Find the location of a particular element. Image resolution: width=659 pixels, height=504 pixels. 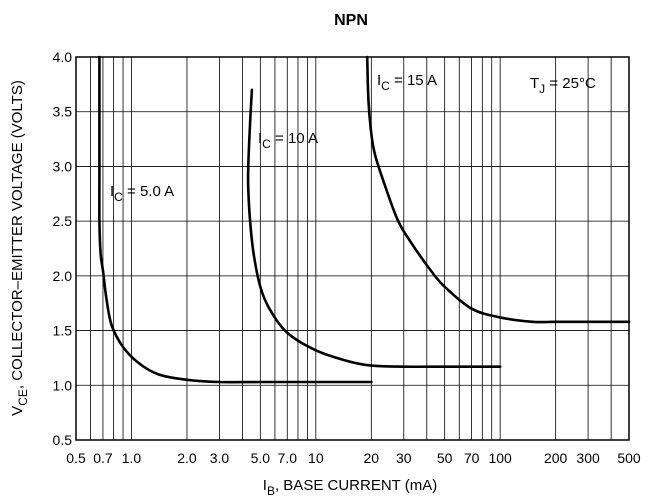

x-tick-label: 10 is located at coordinates (316, 458).